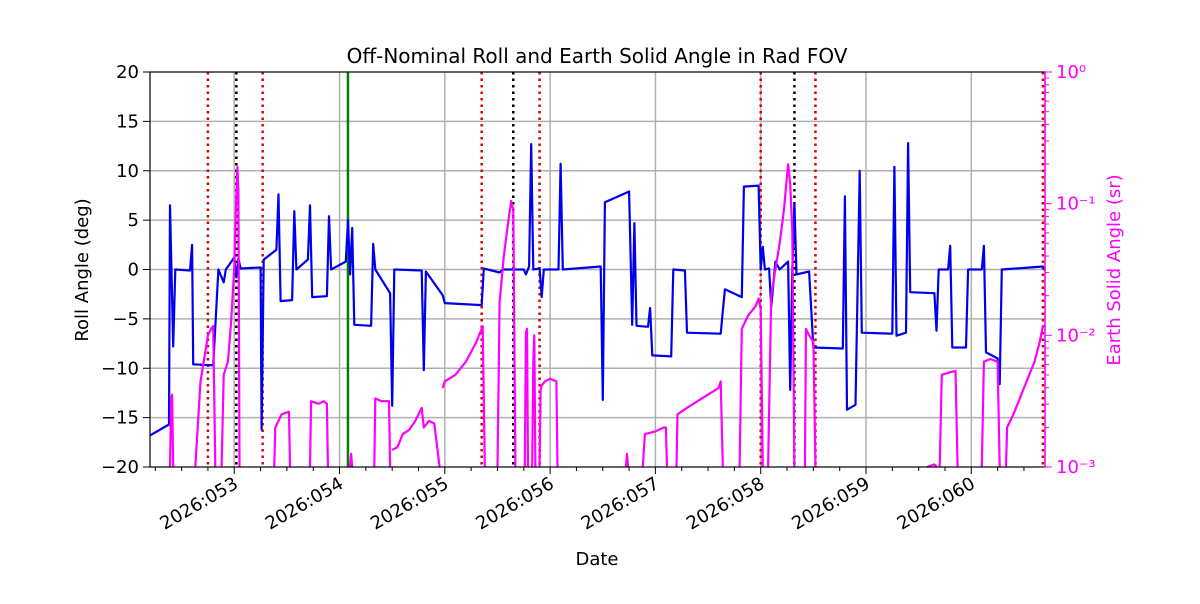 This screenshot has height=604, width=1200. What do you see at coordinates (120, 368) in the screenshot?
I see `y-tick-label: −10` at bounding box center [120, 368].